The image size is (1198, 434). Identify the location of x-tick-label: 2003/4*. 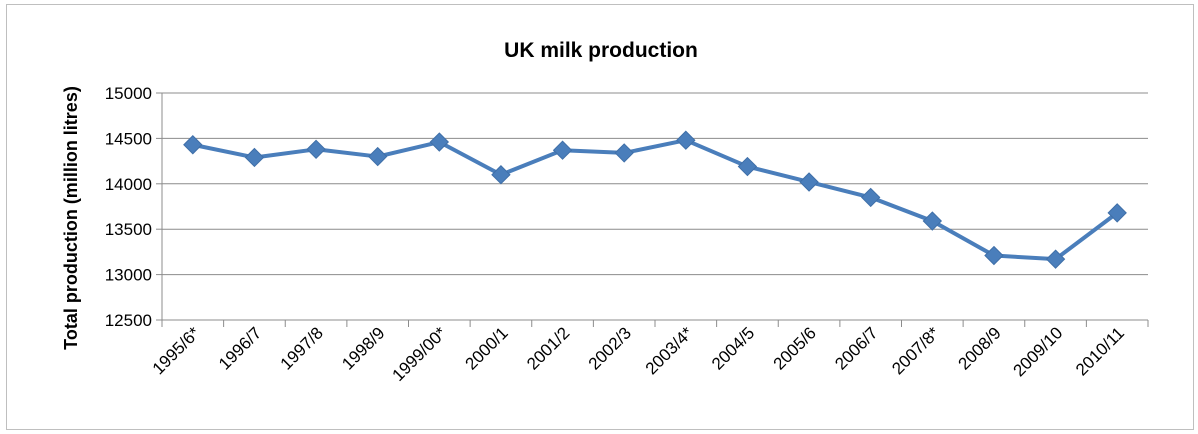
(669, 350).